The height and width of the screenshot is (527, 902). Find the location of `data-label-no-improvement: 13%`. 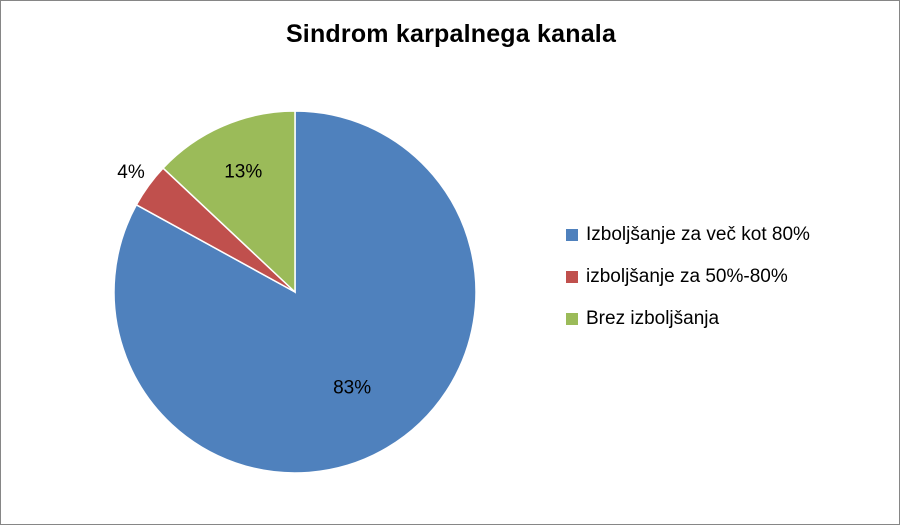

data-label-no-improvement: 13% is located at coordinates (243, 171).